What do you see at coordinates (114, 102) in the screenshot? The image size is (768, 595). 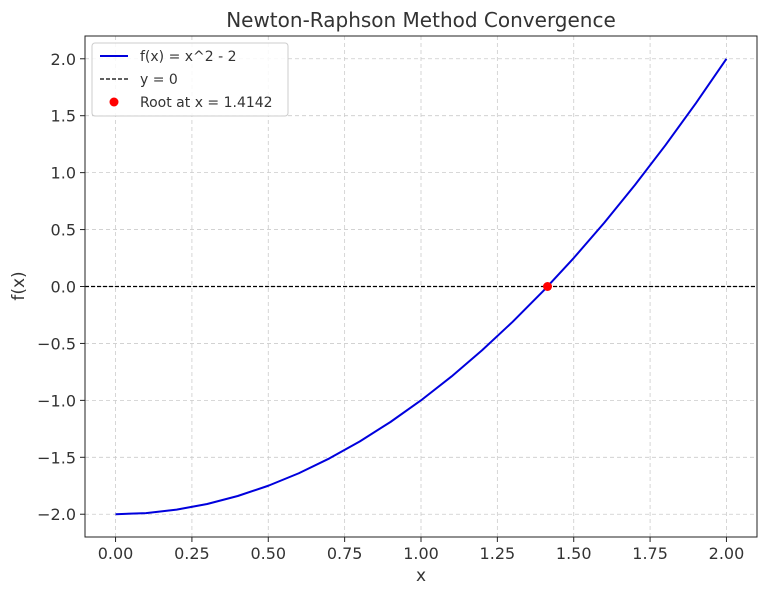 I see `legend-swatch-root` at bounding box center [114, 102].